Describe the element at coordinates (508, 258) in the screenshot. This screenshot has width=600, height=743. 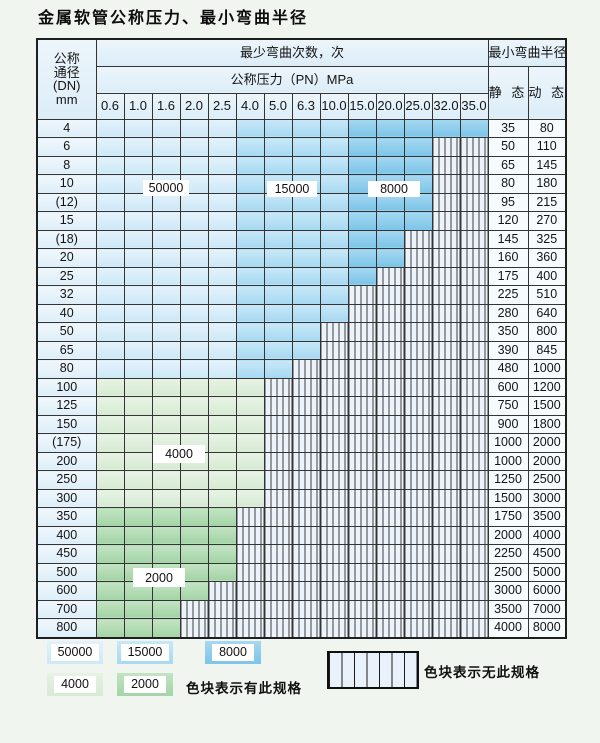
I see `static-radius-cell: 160` at that location.